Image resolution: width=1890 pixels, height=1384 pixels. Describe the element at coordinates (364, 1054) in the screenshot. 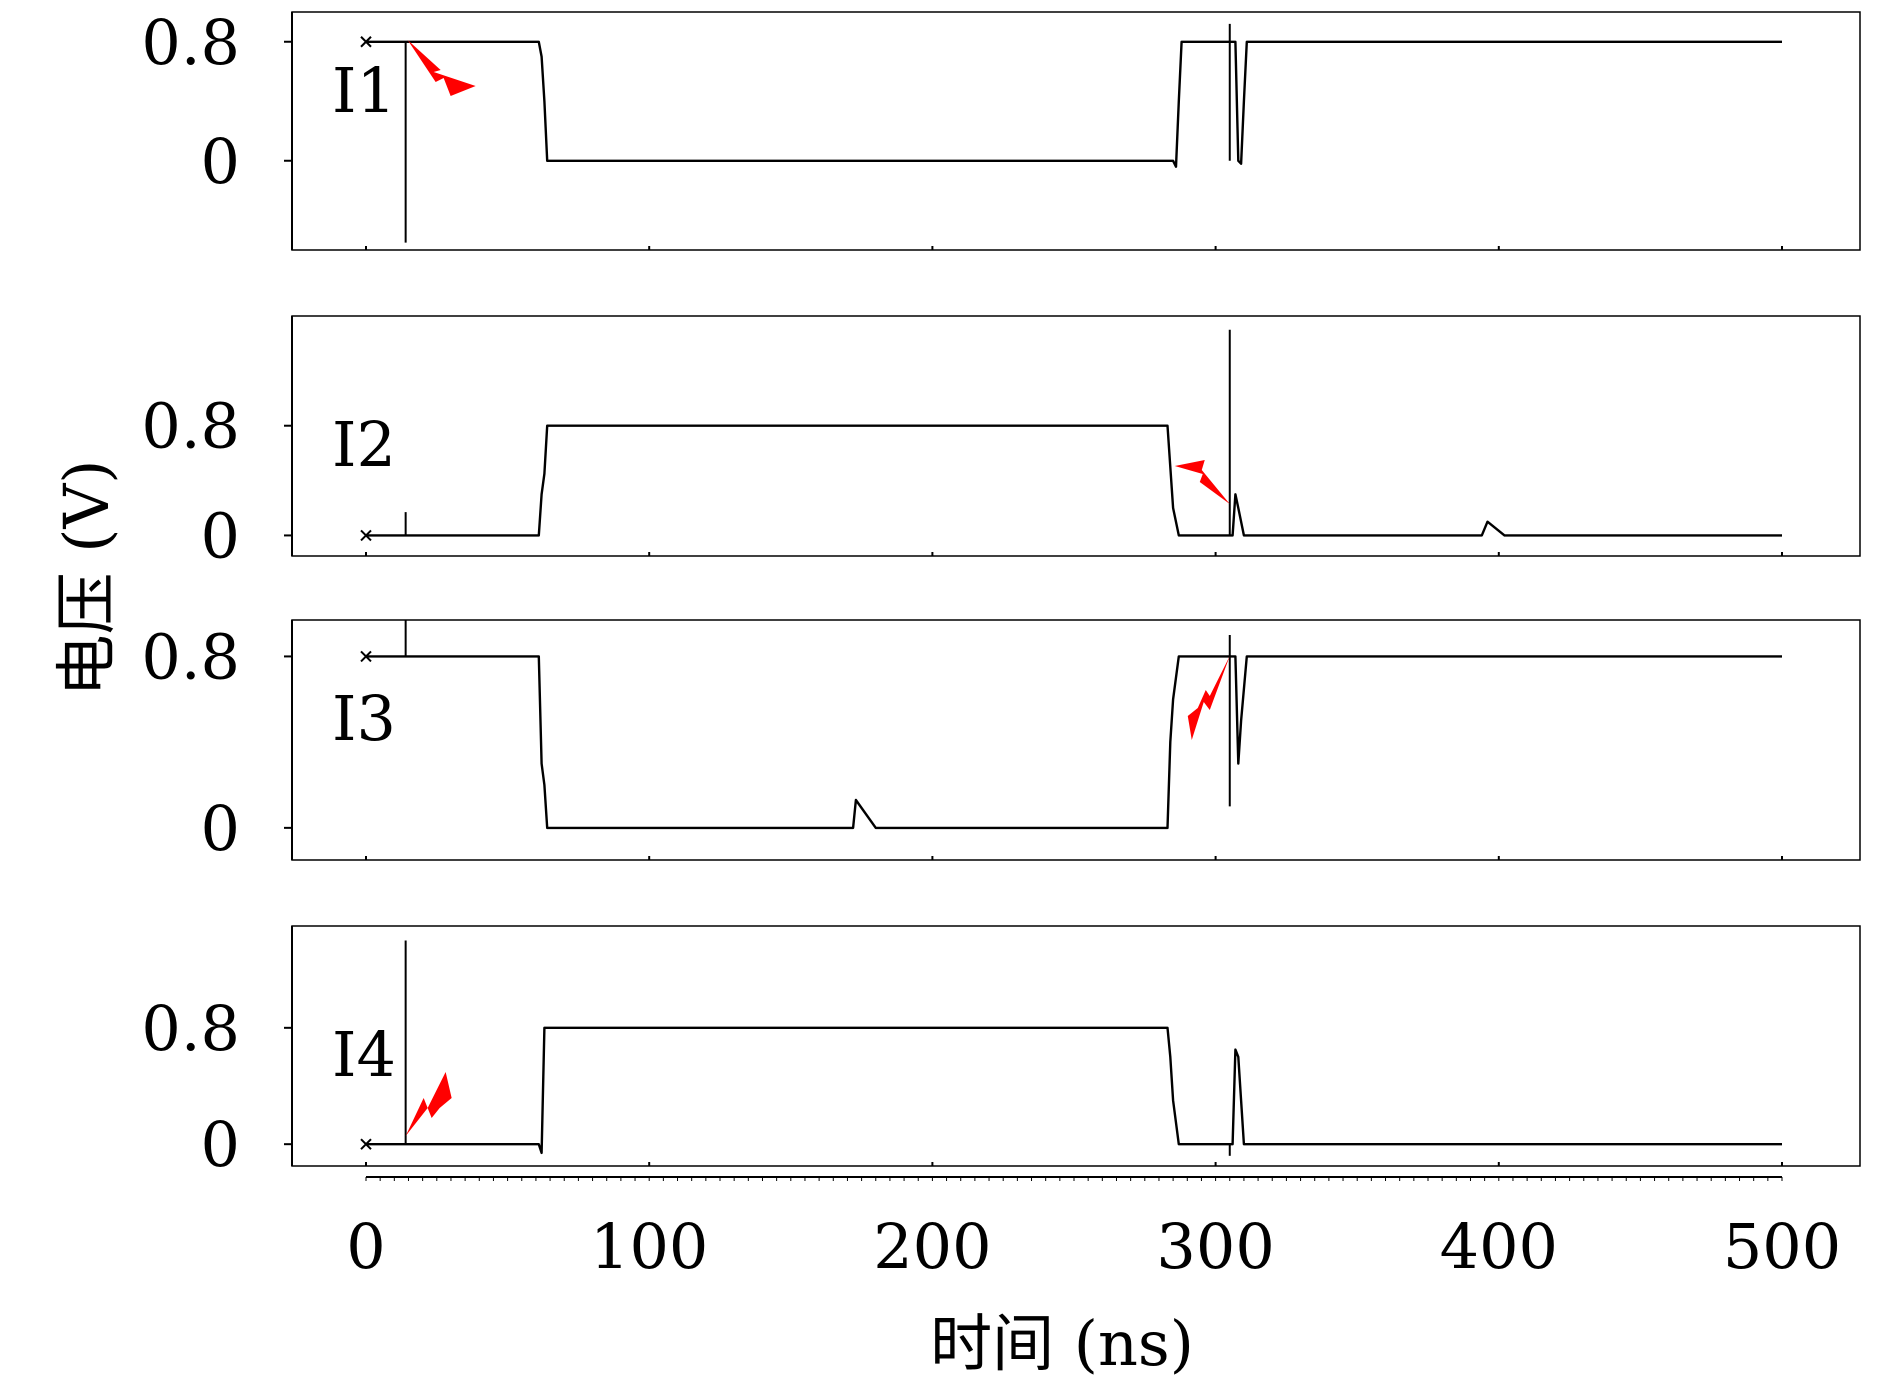

I see `panel-label: I4` at that location.